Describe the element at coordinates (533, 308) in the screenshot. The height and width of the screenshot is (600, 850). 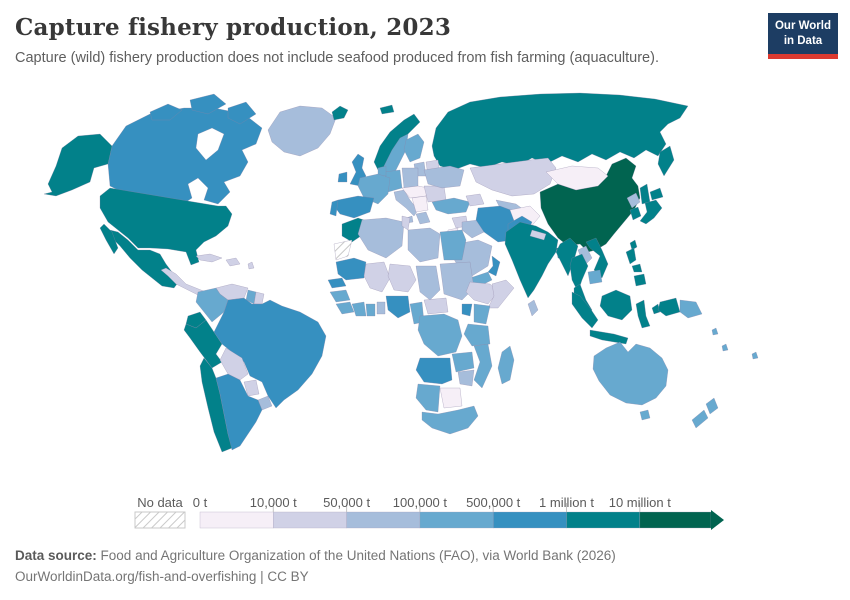
I see `country-sri-lanka: Sri Lanka - 50,000 t - 100,000 t` at that location.